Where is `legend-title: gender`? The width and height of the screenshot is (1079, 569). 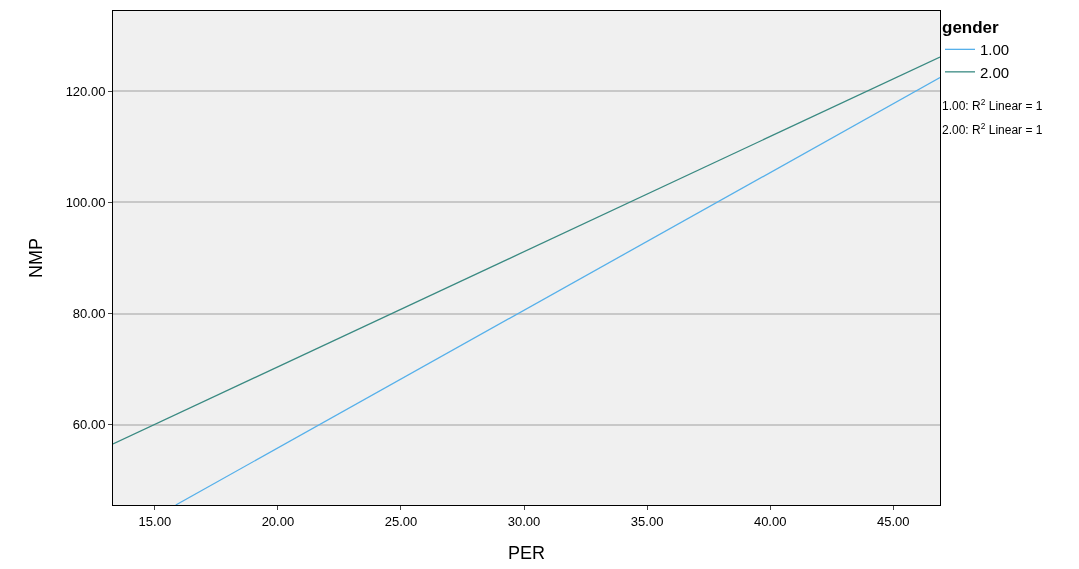 legend-title: gender is located at coordinates (971, 28).